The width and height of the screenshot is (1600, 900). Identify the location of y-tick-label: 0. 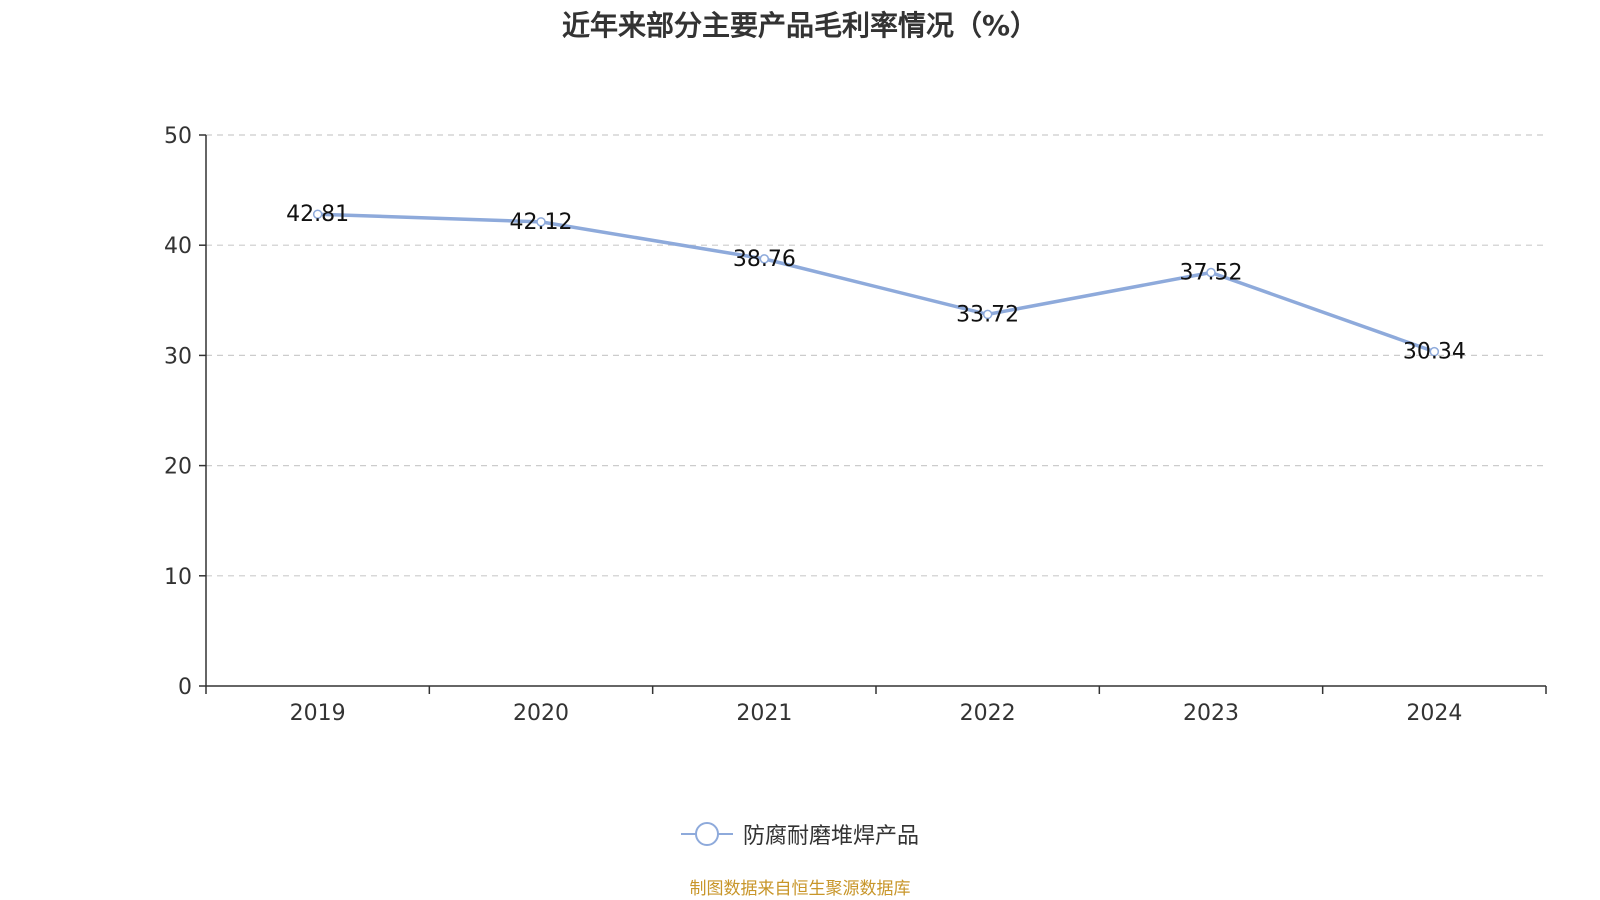
(185, 687).